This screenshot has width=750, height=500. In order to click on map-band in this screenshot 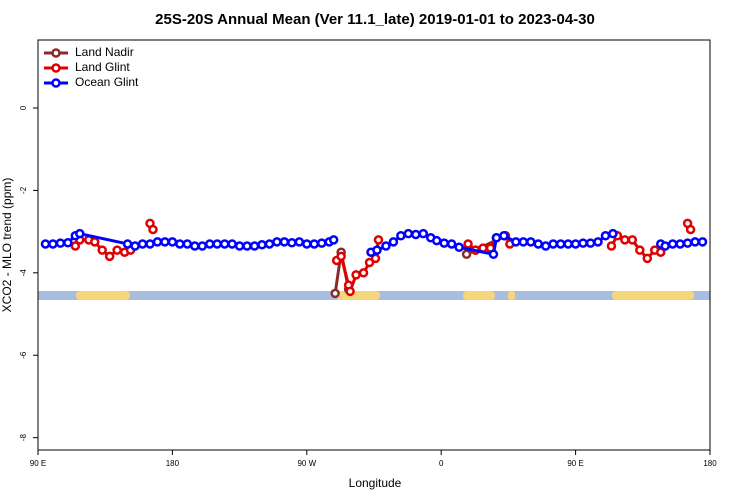, I will do `click(374, 295)`.